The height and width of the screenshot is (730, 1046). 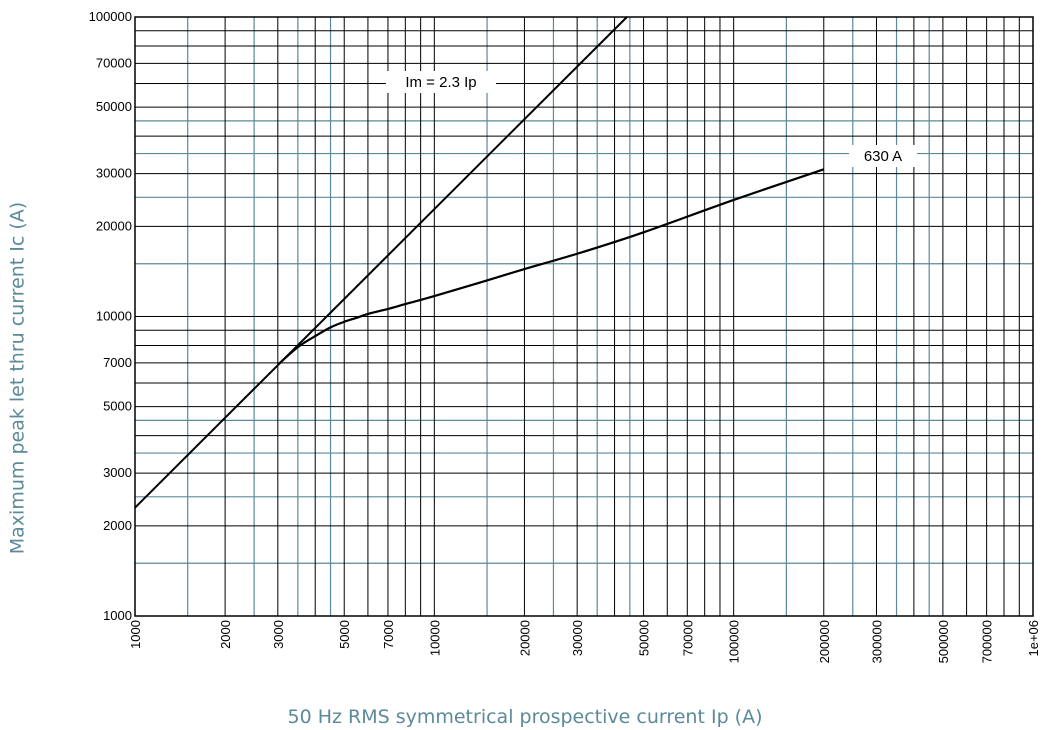 What do you see at coordinates (114, 62) in the screenshot?
I see `y-tick-label: 70000` at bounding box center [114, 62].